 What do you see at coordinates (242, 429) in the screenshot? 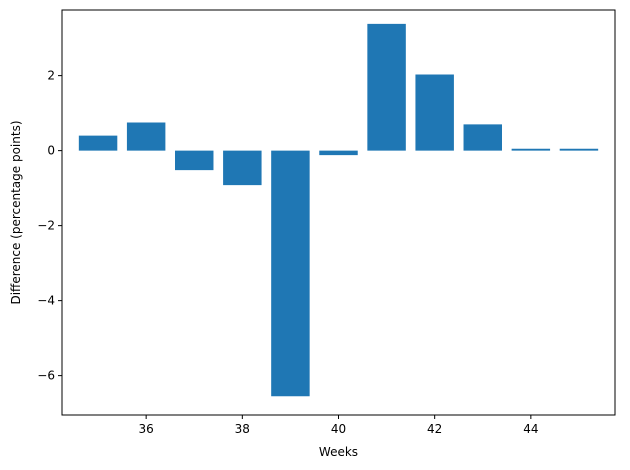
I see `x-tick-label: 38` at bounding box center [242, 429].